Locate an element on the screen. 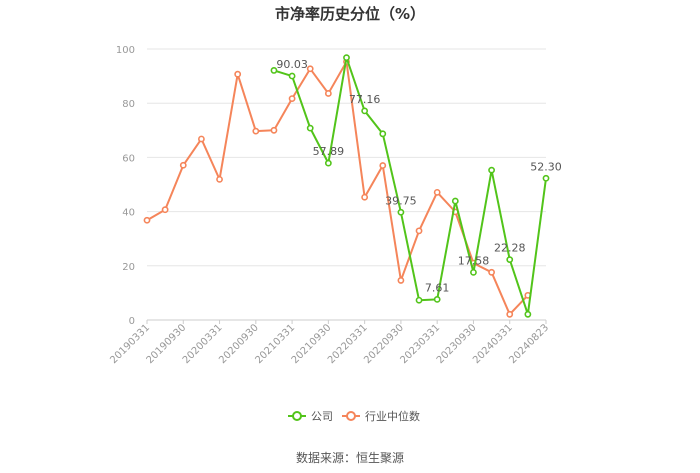  y-tick-label: 80 is located at coordinates (128, 104).